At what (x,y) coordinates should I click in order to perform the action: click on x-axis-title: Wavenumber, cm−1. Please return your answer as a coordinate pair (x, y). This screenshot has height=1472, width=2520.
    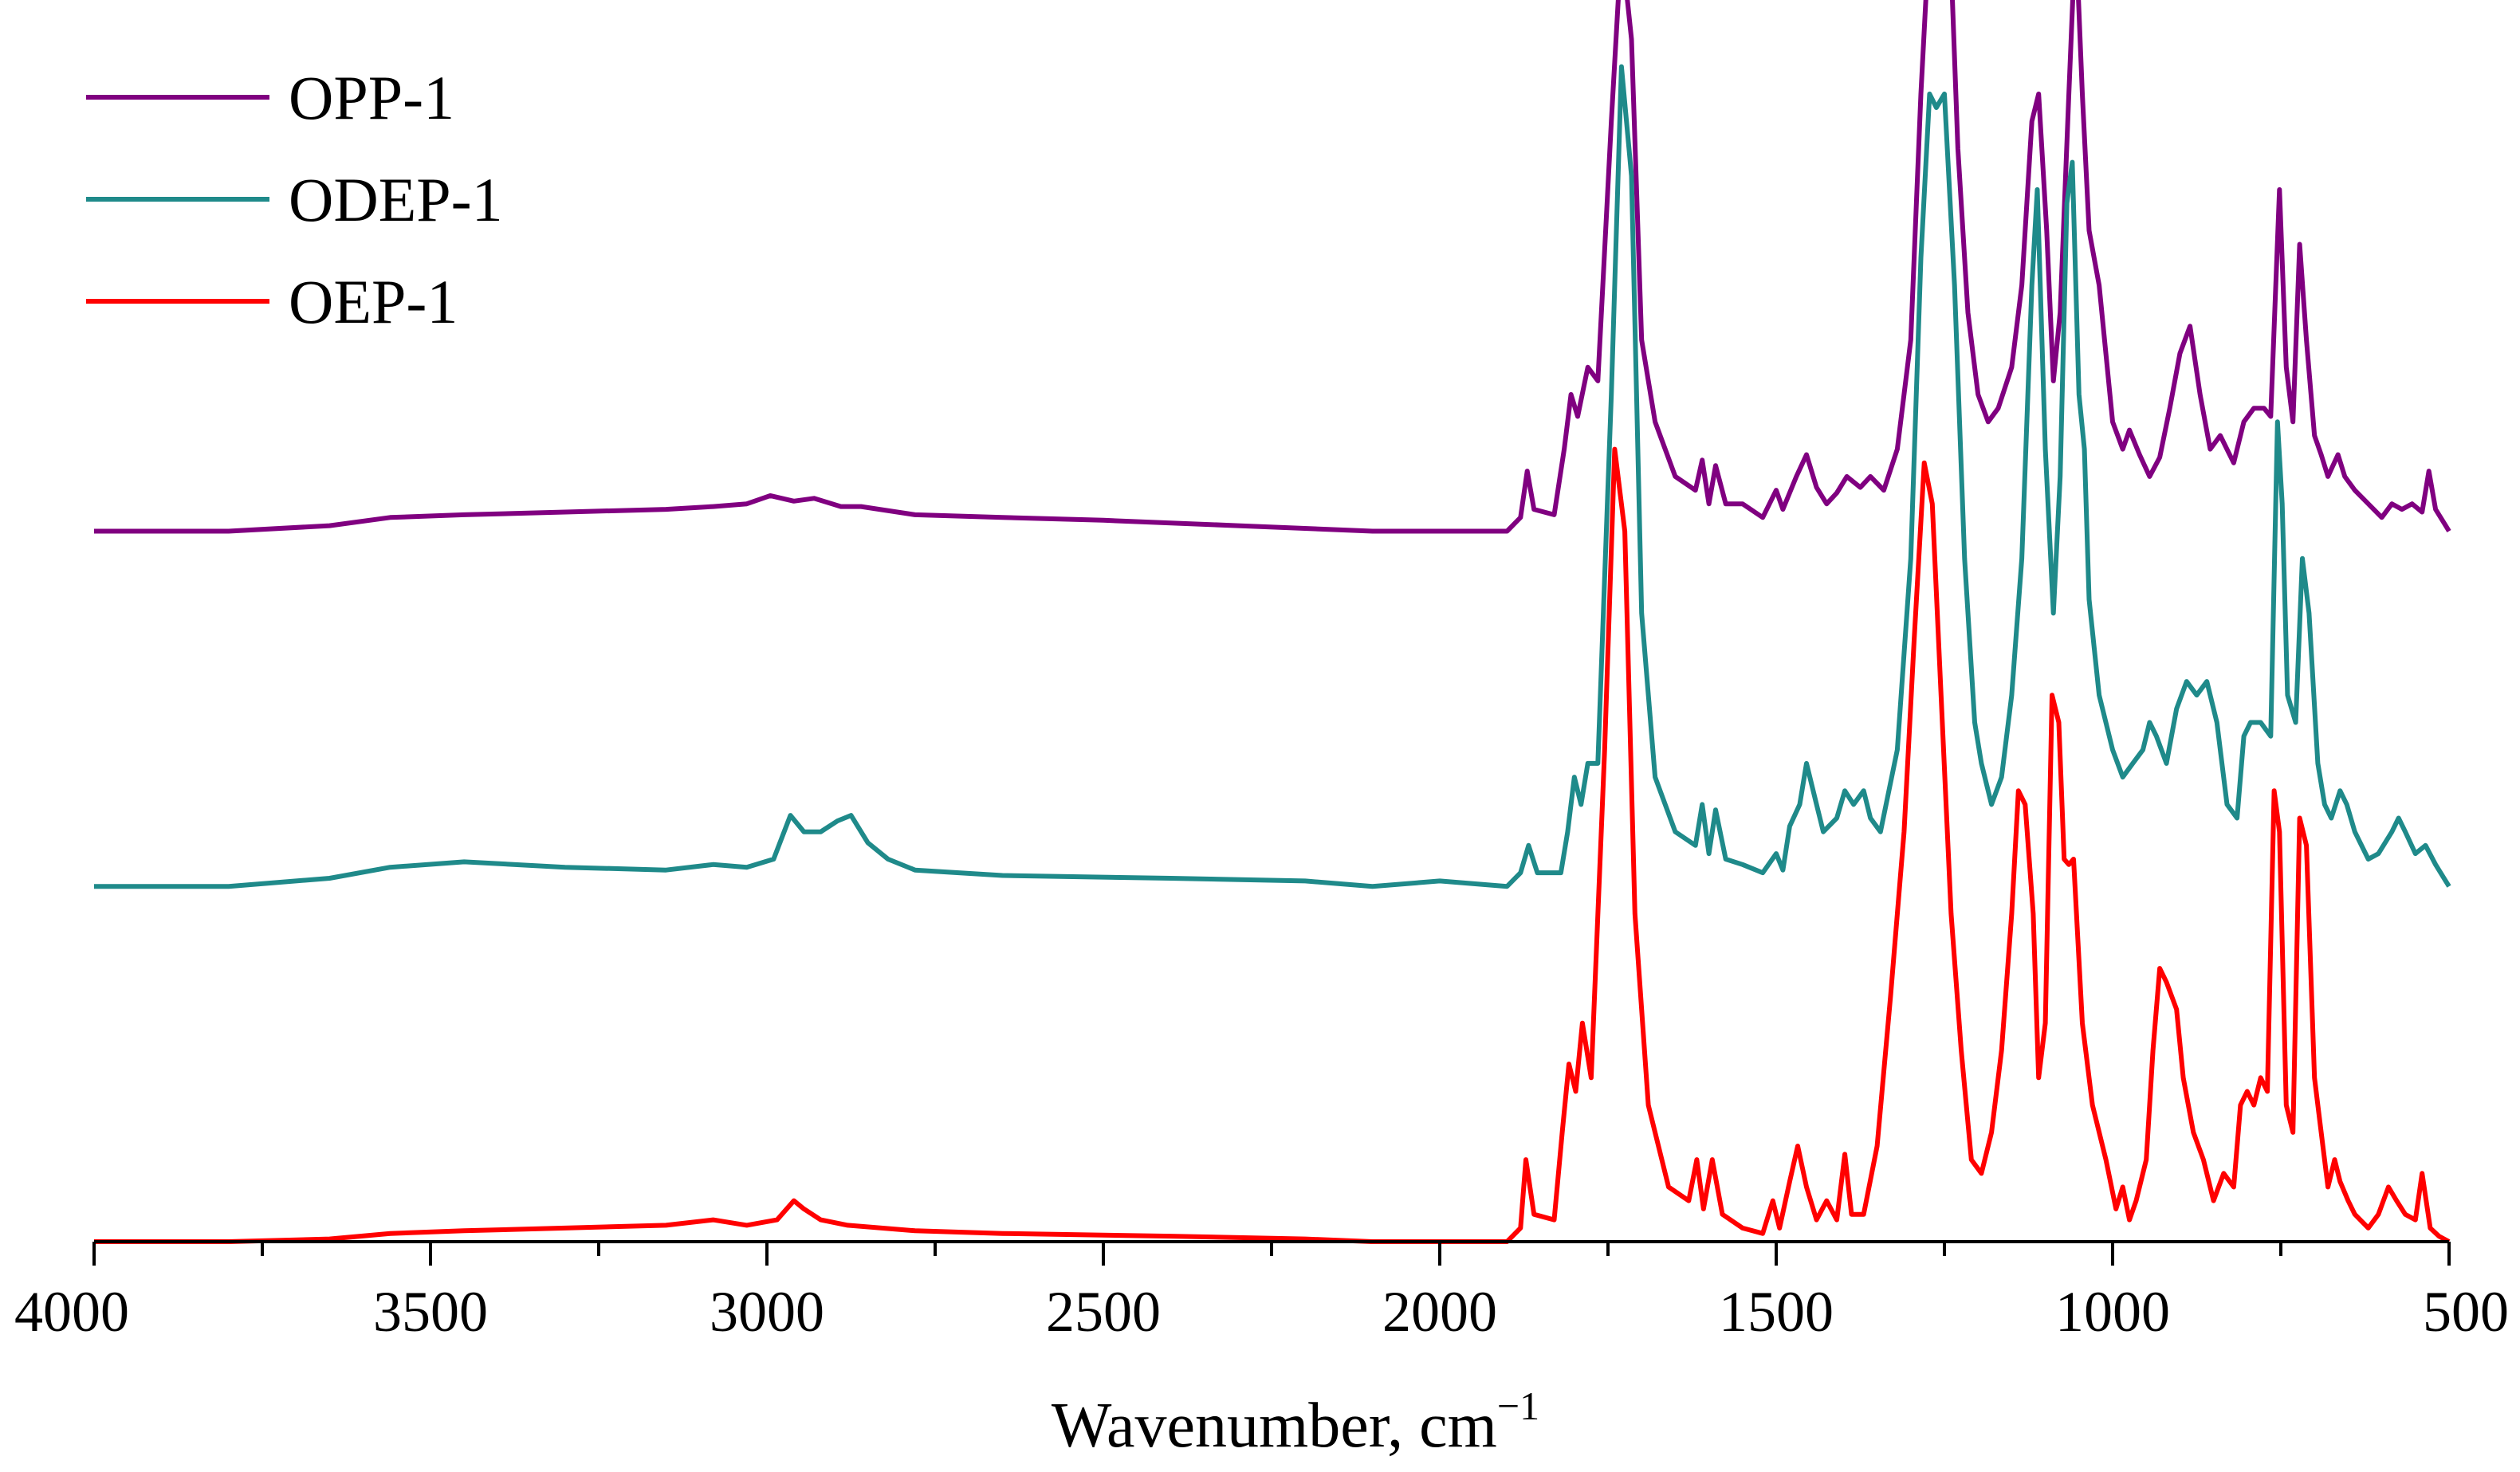
    Looking at the image, I should click on (1295, 1422).